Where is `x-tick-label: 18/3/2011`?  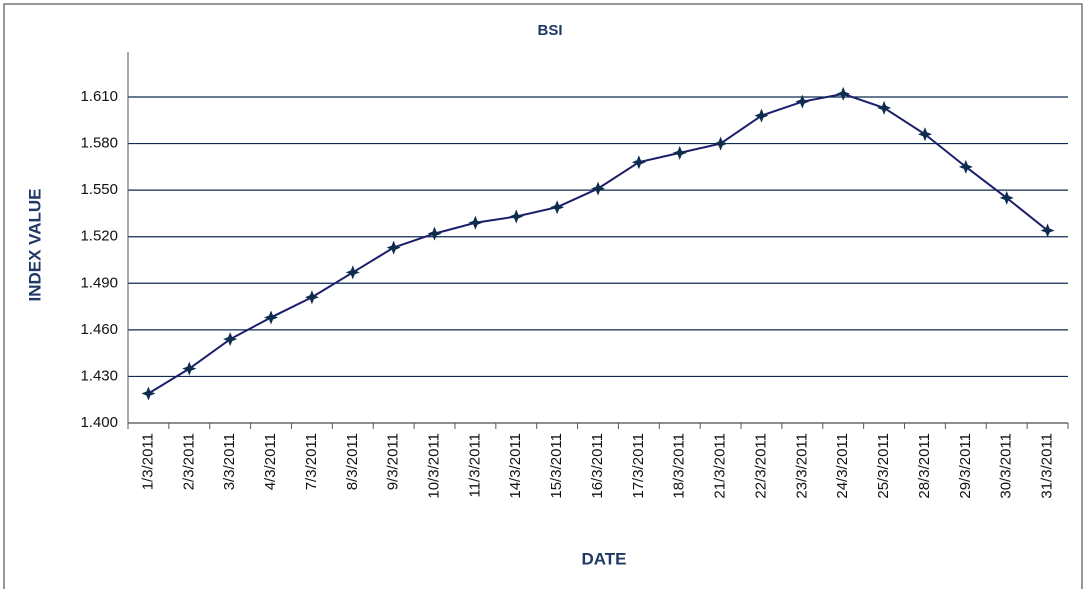 x-tick-label: 18/3/2011 is located at coordinates (679, 466).